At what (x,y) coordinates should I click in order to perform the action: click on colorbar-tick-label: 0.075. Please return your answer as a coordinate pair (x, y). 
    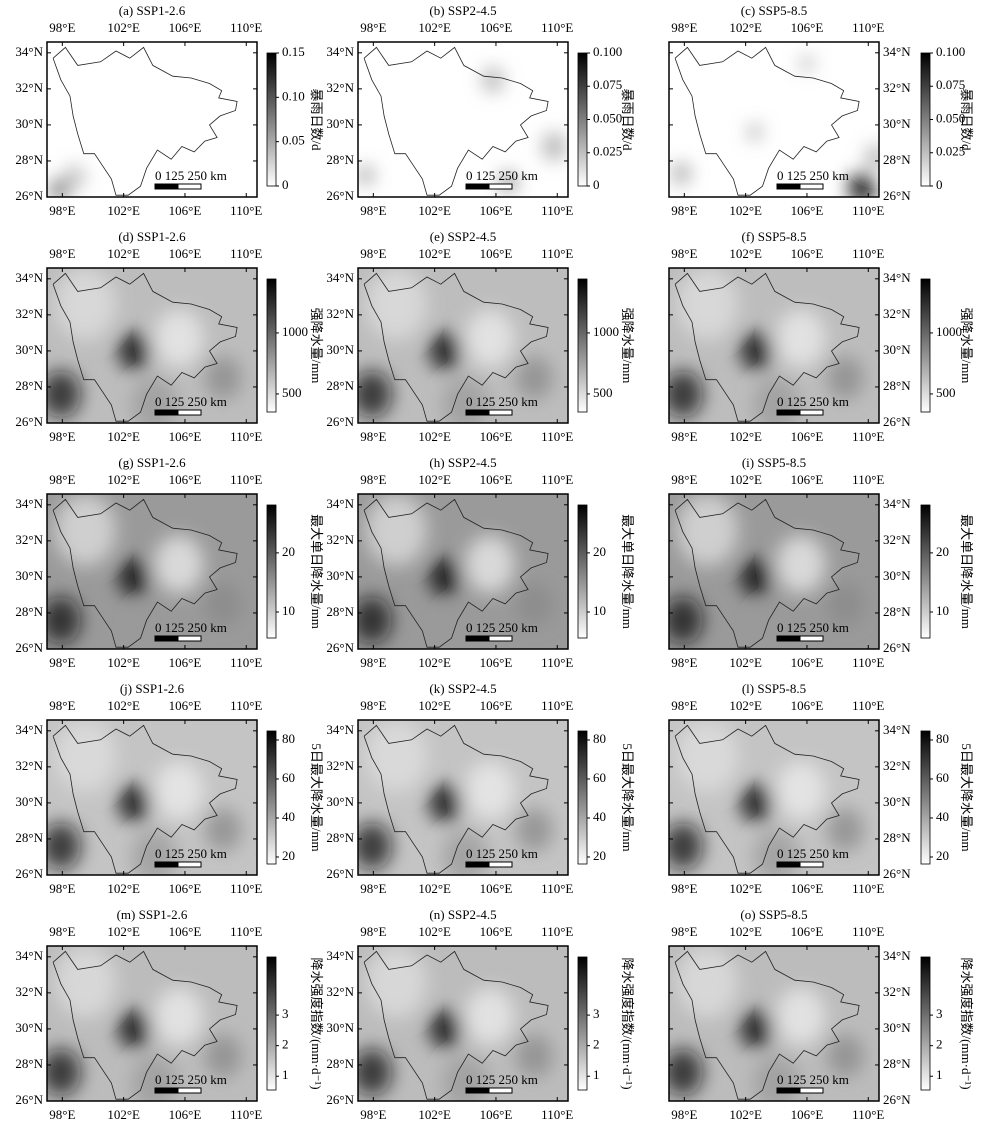
    Looking at the image, I should click on (607, 84).